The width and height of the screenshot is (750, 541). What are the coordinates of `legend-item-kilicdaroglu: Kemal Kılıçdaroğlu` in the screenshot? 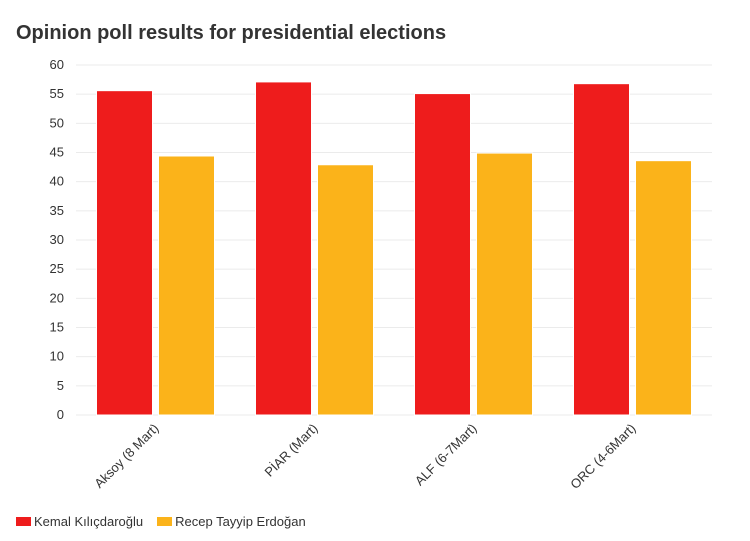 It's located at (79, 521).